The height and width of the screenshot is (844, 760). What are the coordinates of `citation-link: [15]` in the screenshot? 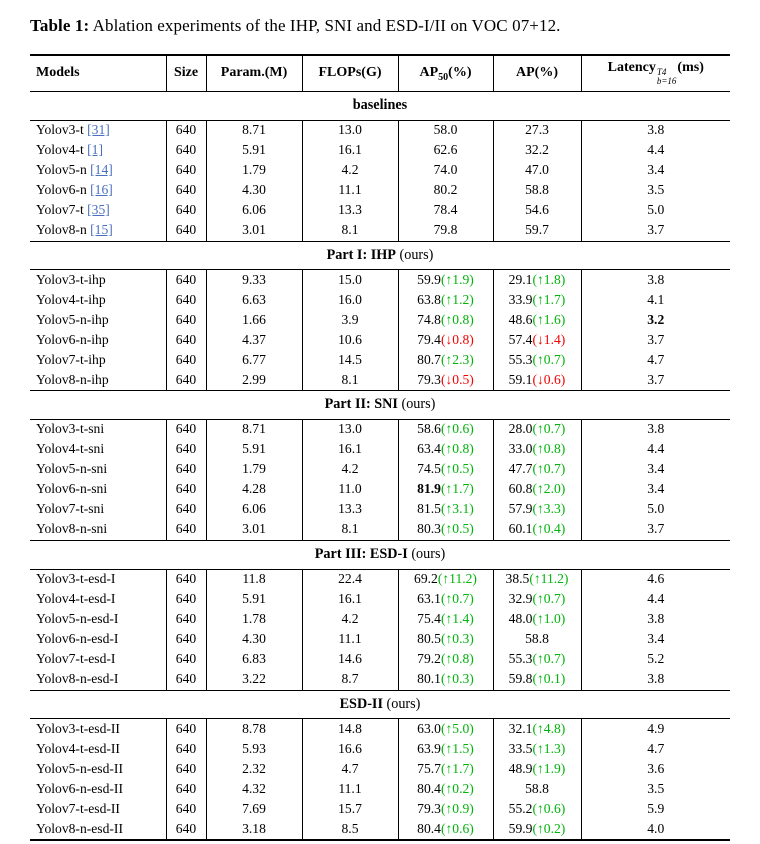 It's located at (101, 230).